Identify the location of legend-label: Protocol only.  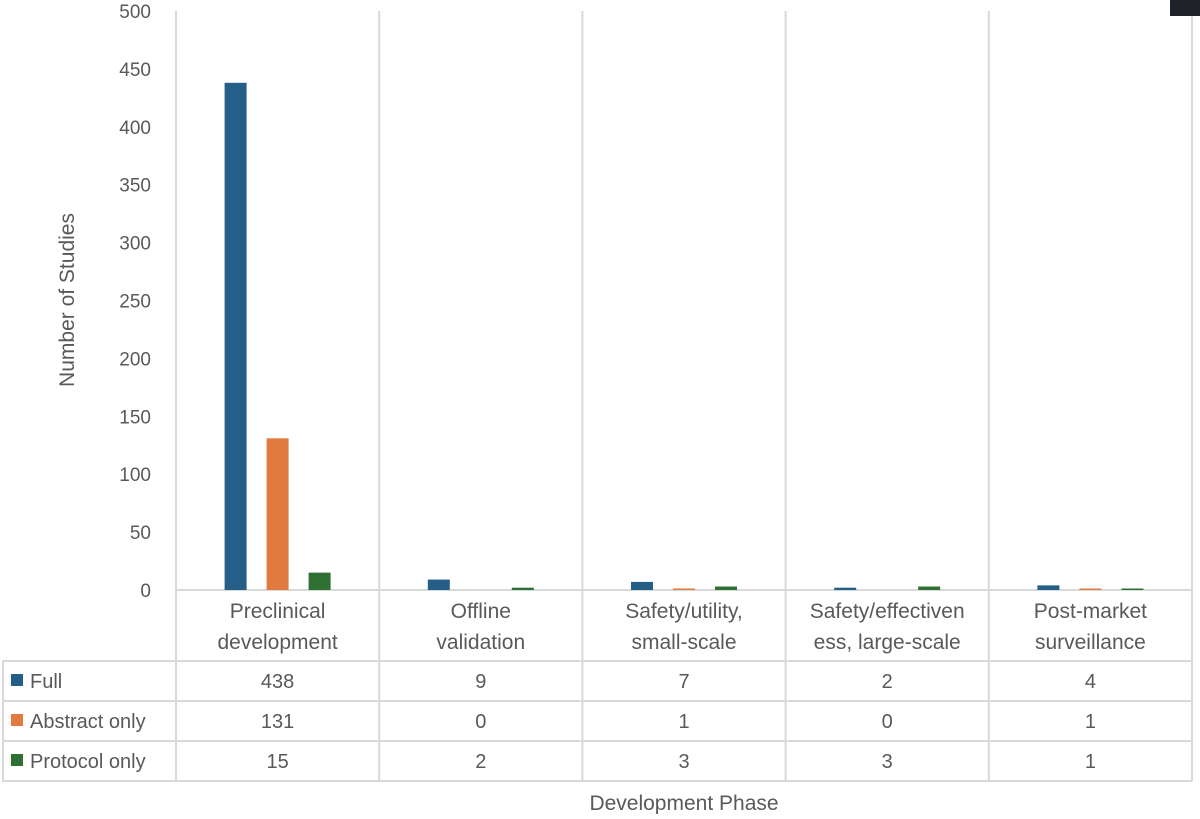
(88, 762).